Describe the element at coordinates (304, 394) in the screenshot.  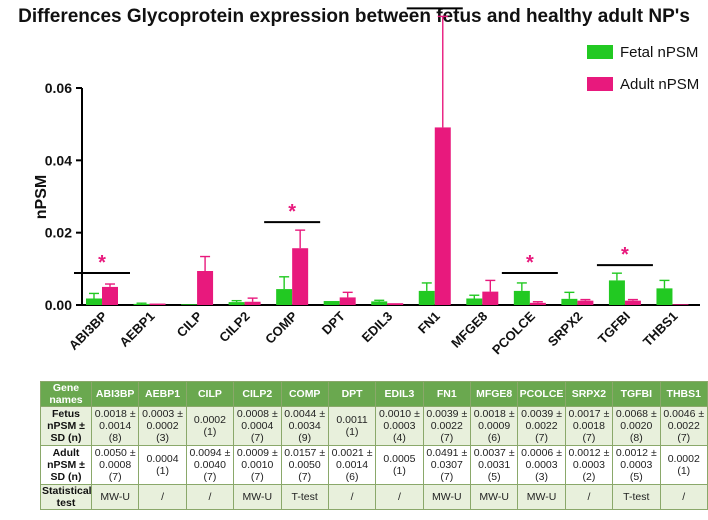
I see `table-header-cell: COMP` at that location.